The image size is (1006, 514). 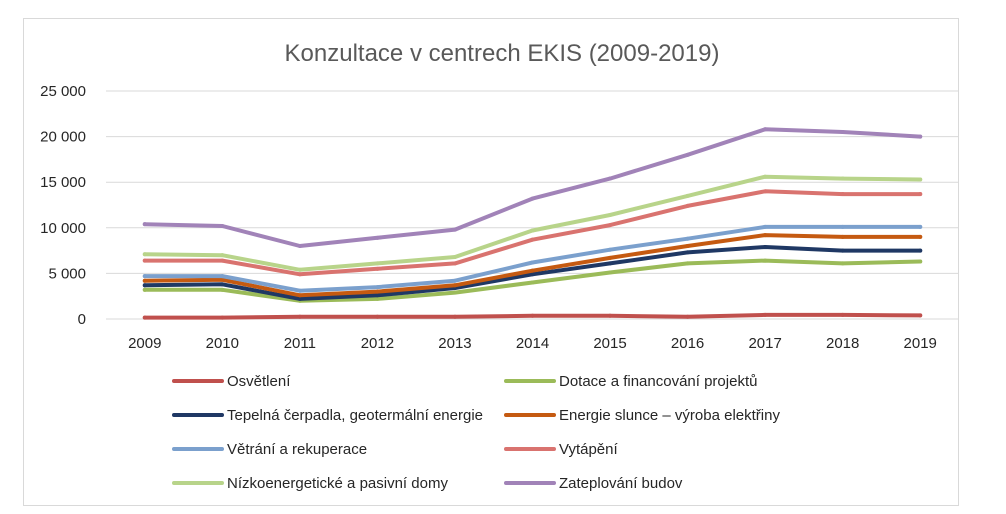 I want to click on legend-item: Energie slunce – výroba elektřiny, so click(x=642, y=415).